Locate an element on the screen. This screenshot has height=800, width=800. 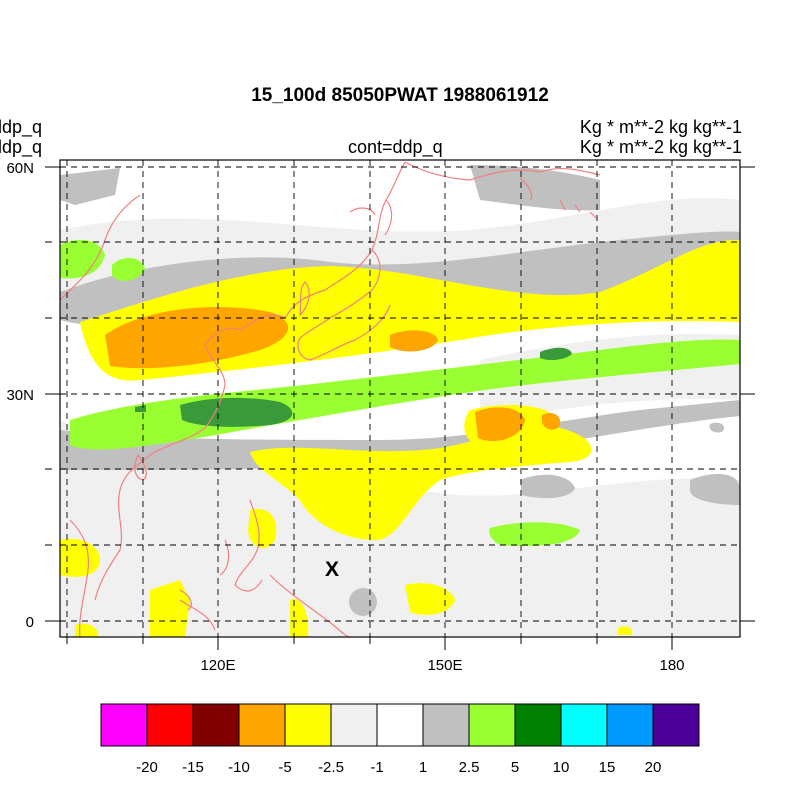
colorbar-label: 2.5 is located at coordinates (469, 767).